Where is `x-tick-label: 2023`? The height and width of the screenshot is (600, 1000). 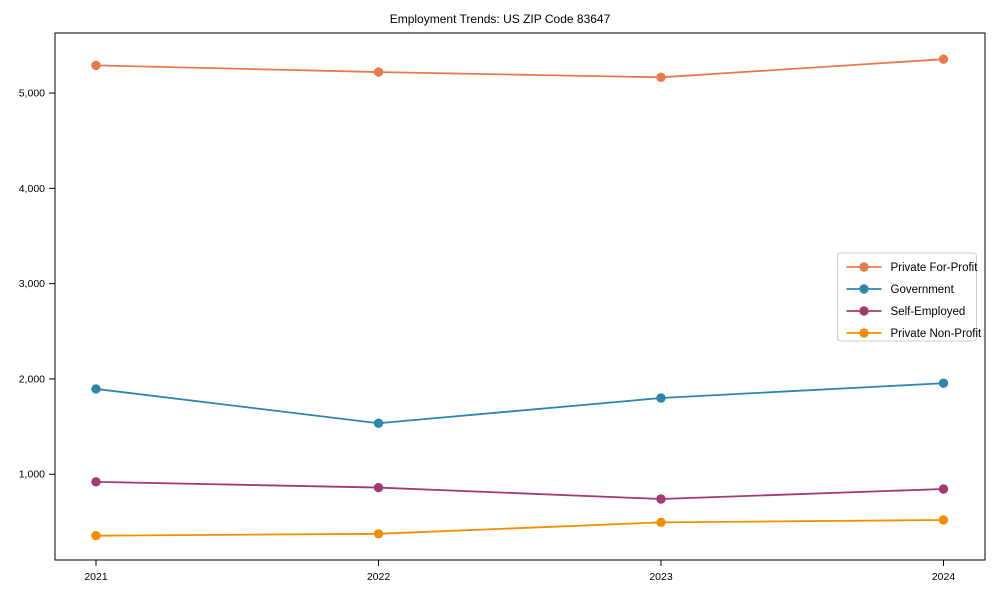 x-tick-label: 2023 is located at coordinates (661, 577).